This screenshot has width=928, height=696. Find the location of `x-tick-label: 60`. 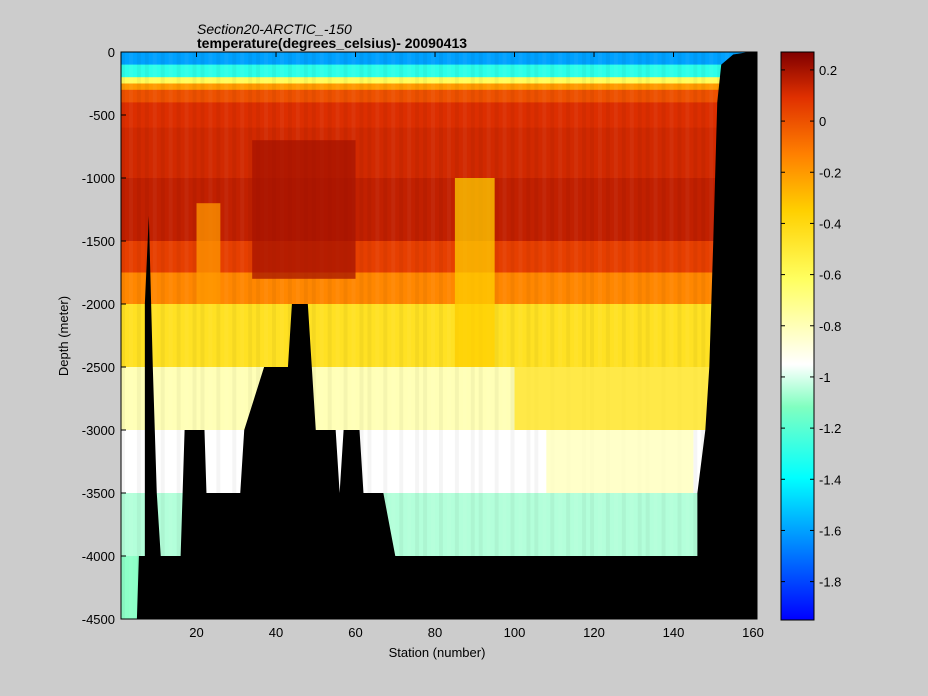

x-tick-label: 60 is located at coordinates (355, 632).